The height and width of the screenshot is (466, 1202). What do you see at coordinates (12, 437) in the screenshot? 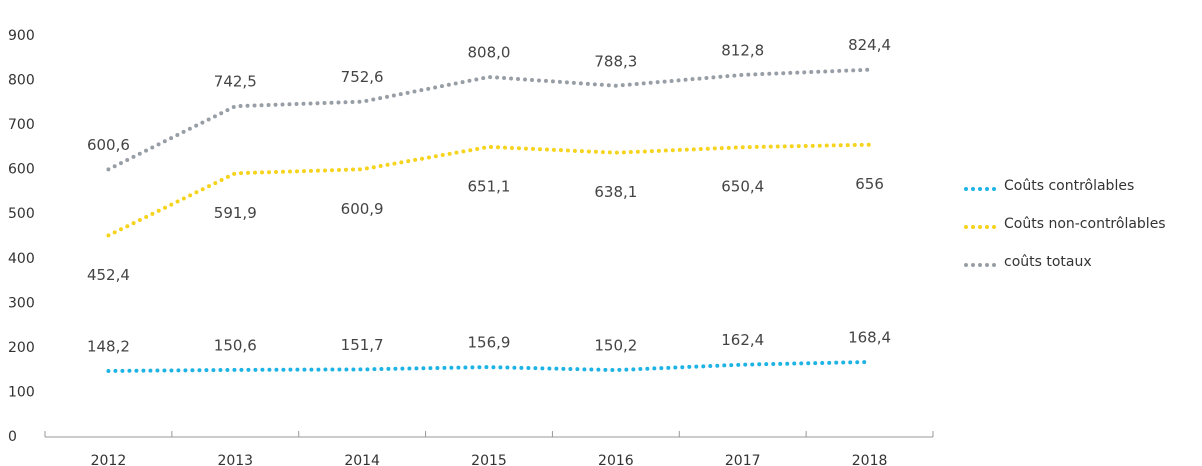
I see `y-tick-label: 0` at bounding box center [12, 437].